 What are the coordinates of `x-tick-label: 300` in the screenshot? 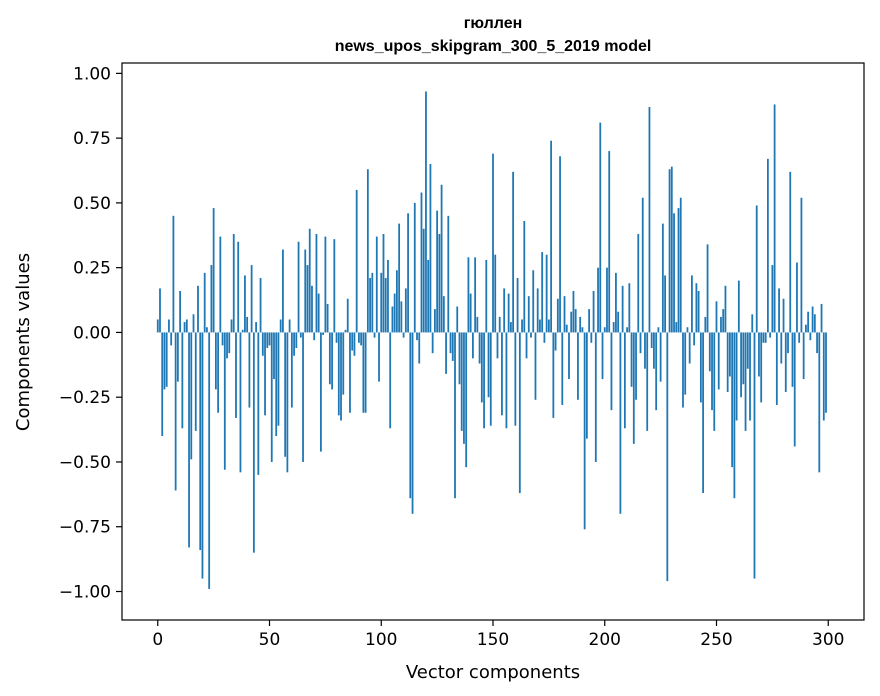 It's located at (828, 640).